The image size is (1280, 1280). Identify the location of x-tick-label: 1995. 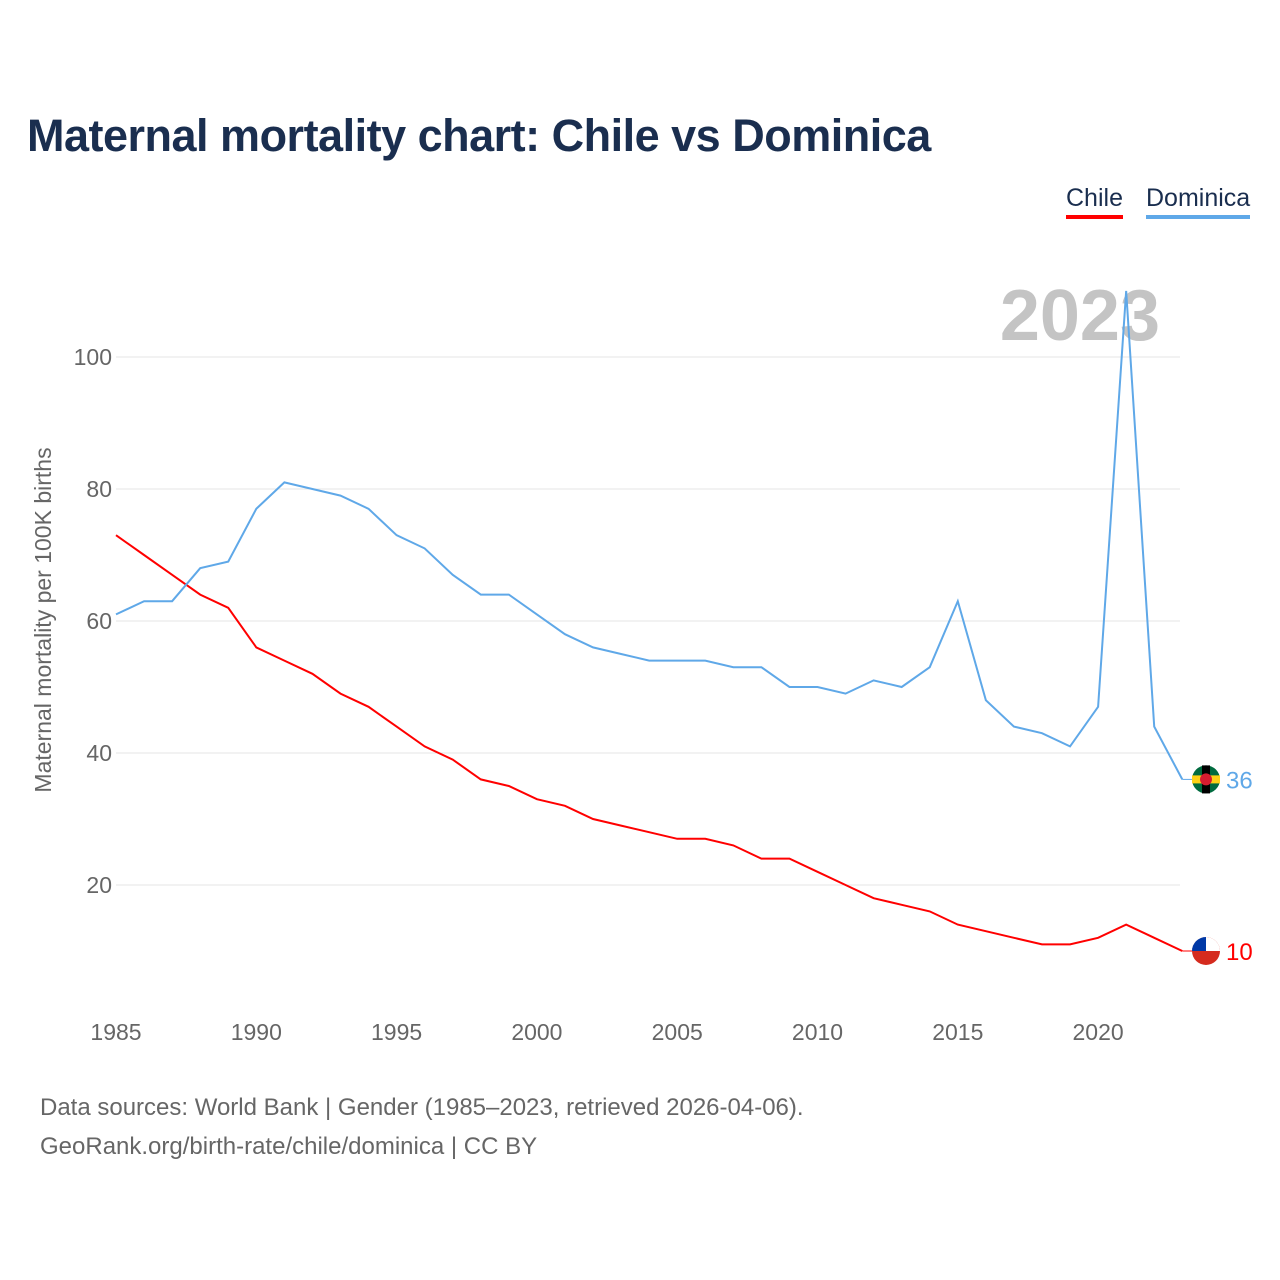
(396, 1032).